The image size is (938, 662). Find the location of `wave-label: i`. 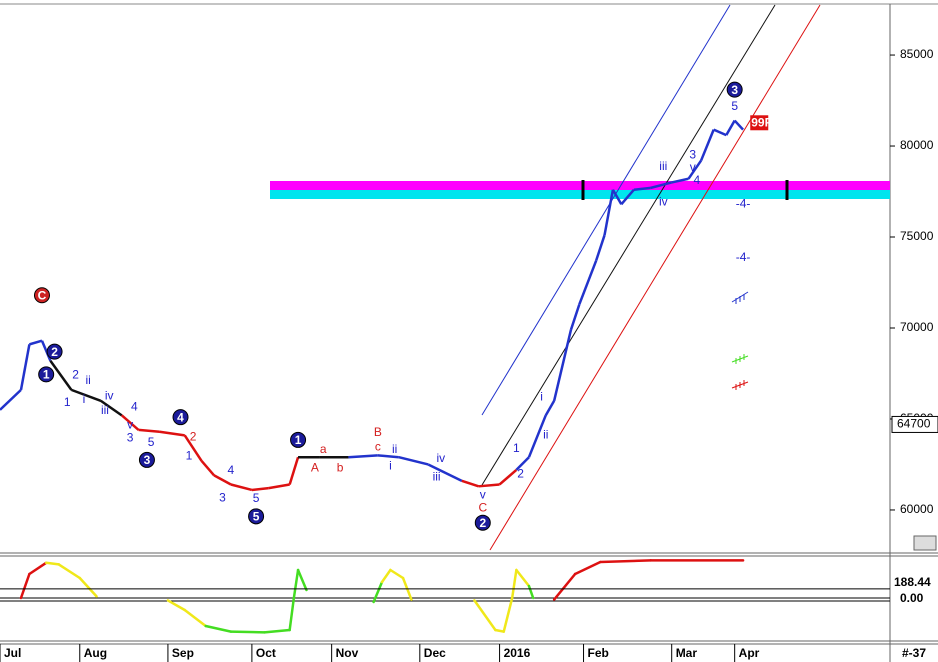

wave-label: i is located at coordinates (390, 465).